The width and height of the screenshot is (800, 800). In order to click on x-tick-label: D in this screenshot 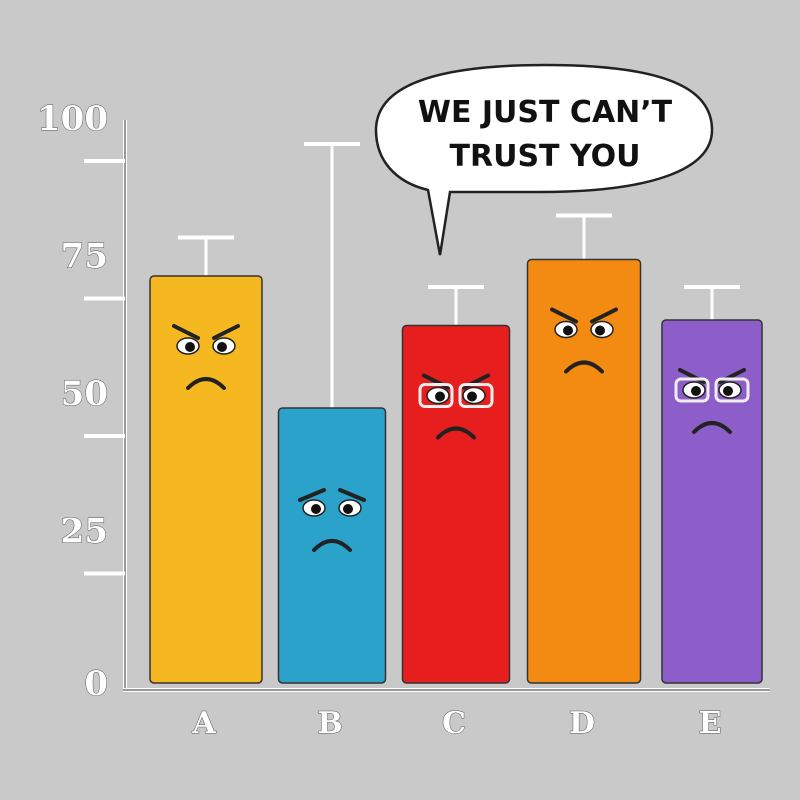, I will do `click(582, 723)`.